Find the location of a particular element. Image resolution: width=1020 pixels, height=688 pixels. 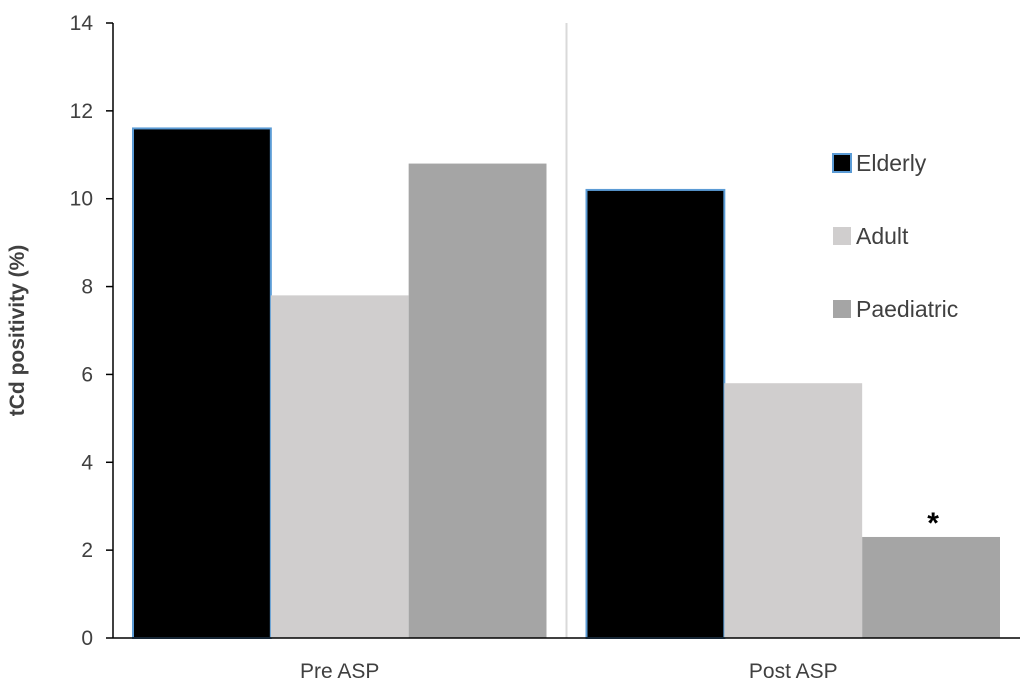

bar-adult-post-asp is located at coordinates (793, 510).